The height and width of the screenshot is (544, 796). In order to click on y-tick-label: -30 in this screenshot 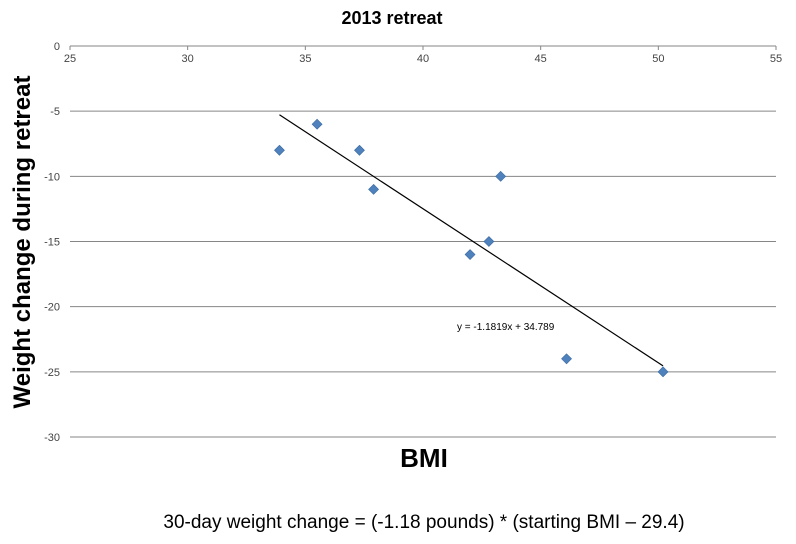, I will do `click(52, 438)`.